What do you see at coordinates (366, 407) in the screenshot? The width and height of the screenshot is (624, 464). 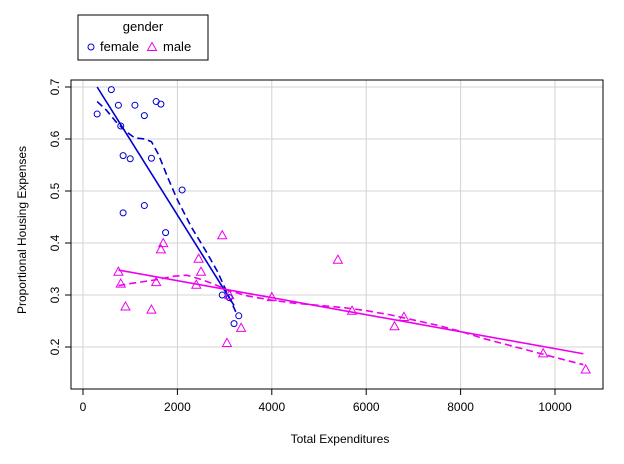 I see `x-tick-label: 6000` at bounding box center [366, 407].